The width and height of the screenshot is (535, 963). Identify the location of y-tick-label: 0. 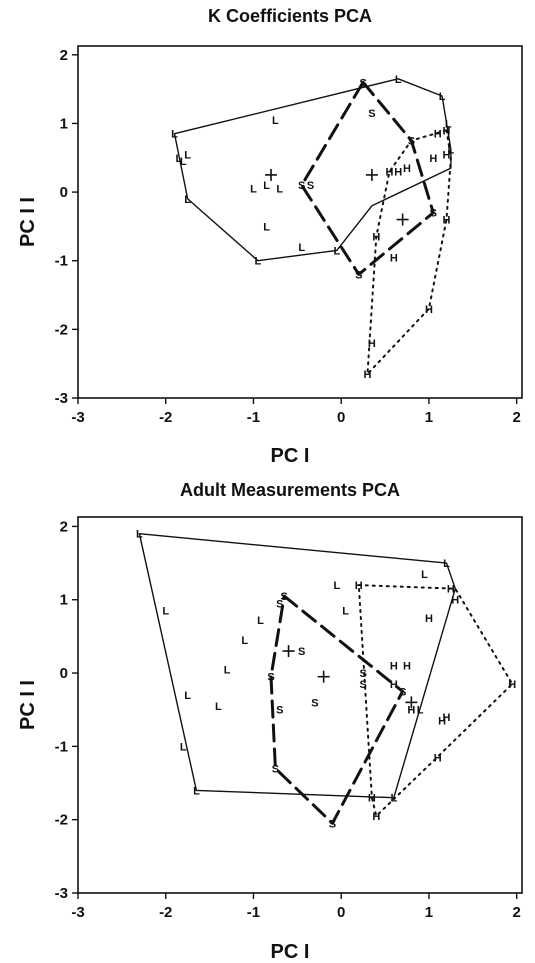
(64, 192).